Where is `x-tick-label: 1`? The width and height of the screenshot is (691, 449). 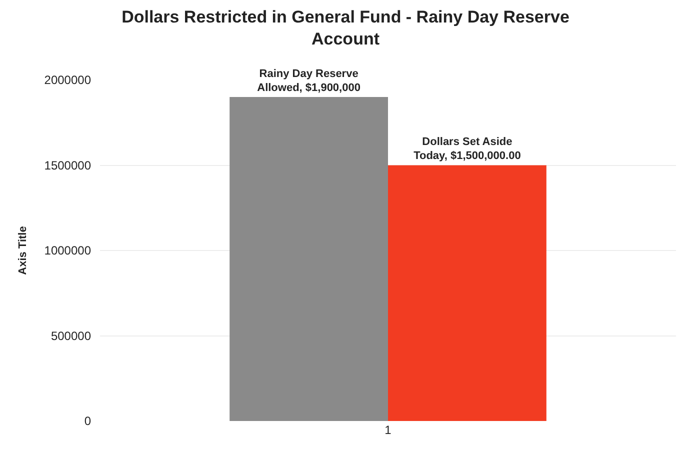 x-tick-label: 1 is located at coordinates (388, 430).